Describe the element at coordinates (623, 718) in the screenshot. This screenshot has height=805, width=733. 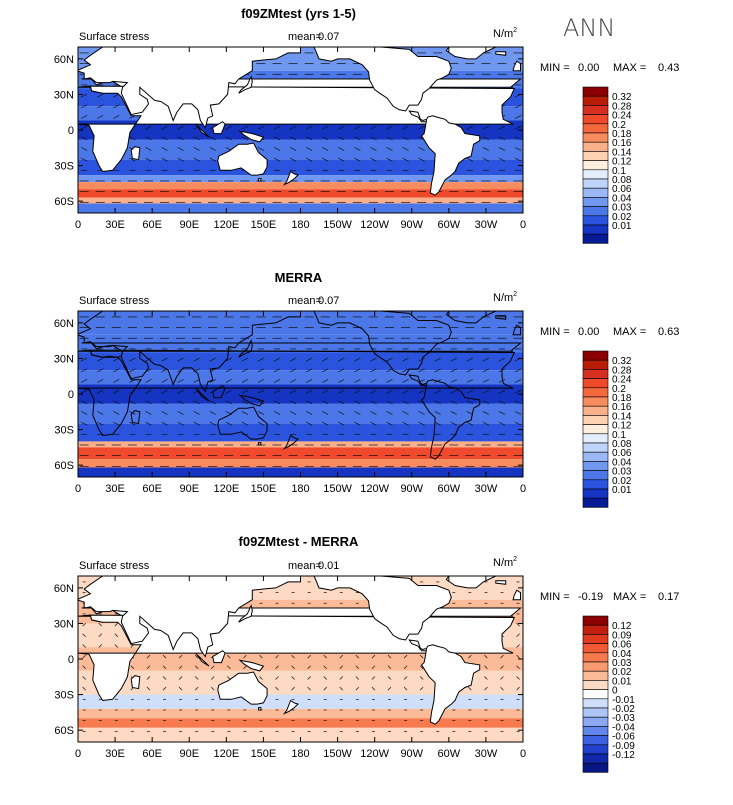
I see `colorbar-level: -0.03` at that location.